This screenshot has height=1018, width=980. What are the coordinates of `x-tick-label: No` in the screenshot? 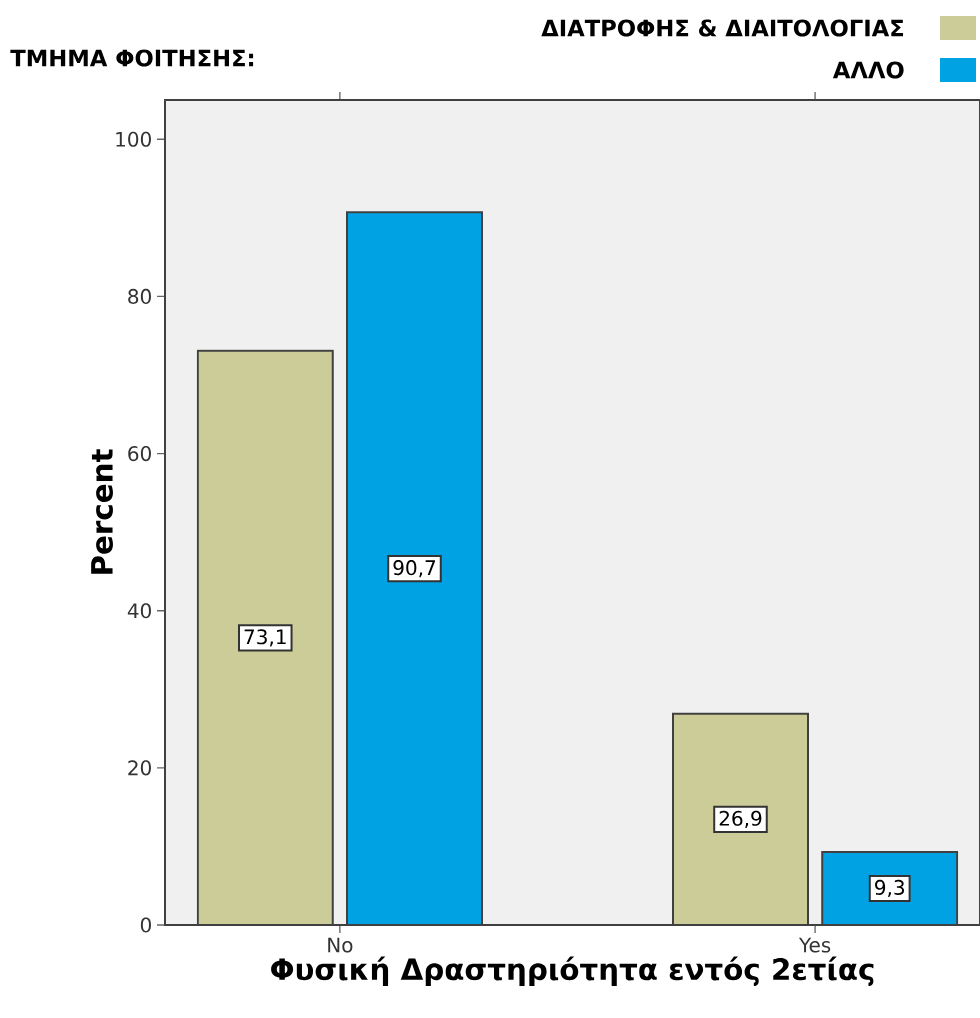 It's located at (340, 945).